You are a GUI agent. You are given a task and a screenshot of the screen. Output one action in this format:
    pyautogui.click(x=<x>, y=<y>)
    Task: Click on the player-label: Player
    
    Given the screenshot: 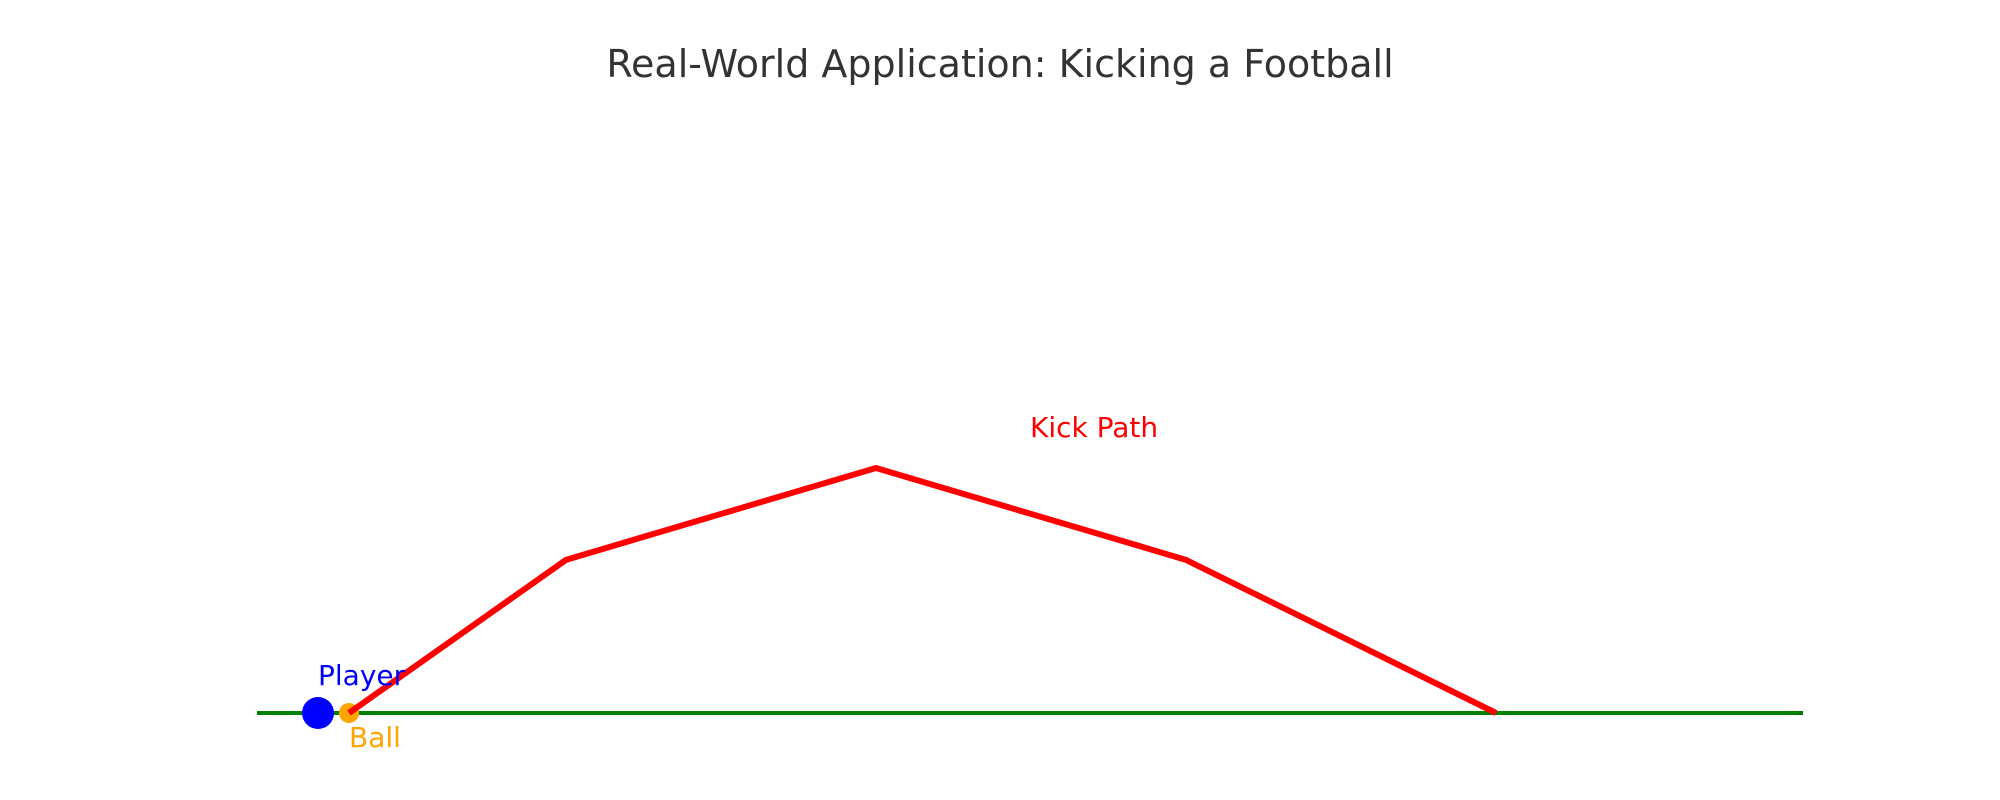 What is the action you would take?
    pyautogui.click(x=362, y=675)
    